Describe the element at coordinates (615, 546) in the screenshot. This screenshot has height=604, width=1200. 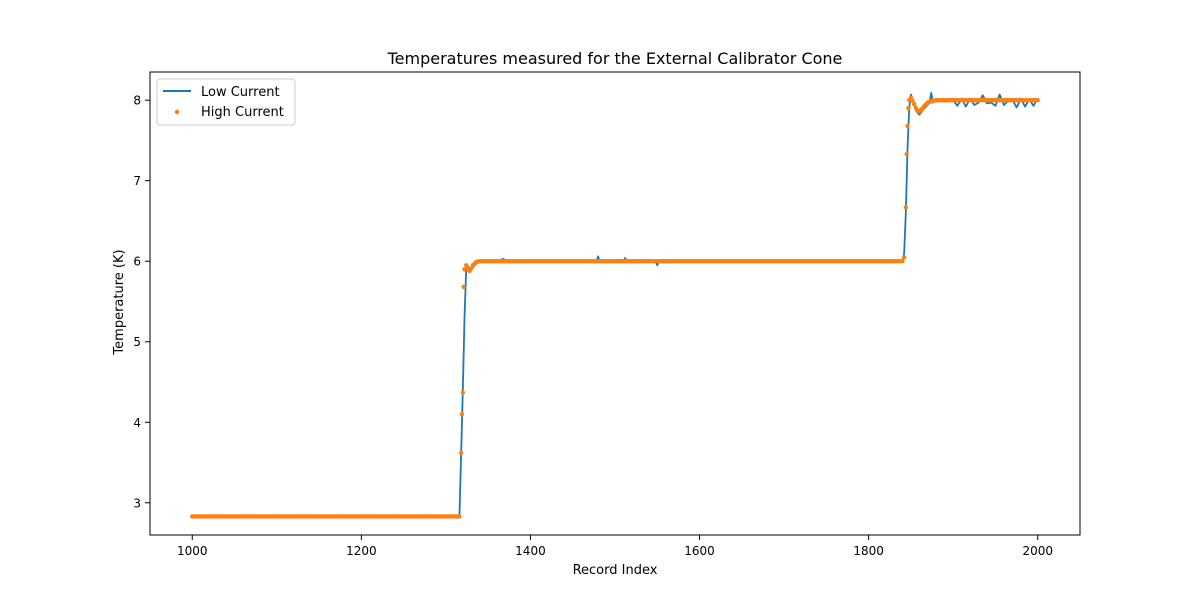
I see `x-axis: 1000 1200 1400 1600 1800 2000` at that location.